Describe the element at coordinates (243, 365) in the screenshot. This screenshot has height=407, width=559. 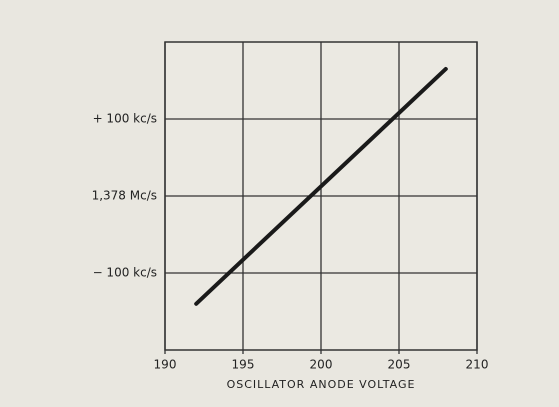
I see `x-tick-label: 195` at that location.